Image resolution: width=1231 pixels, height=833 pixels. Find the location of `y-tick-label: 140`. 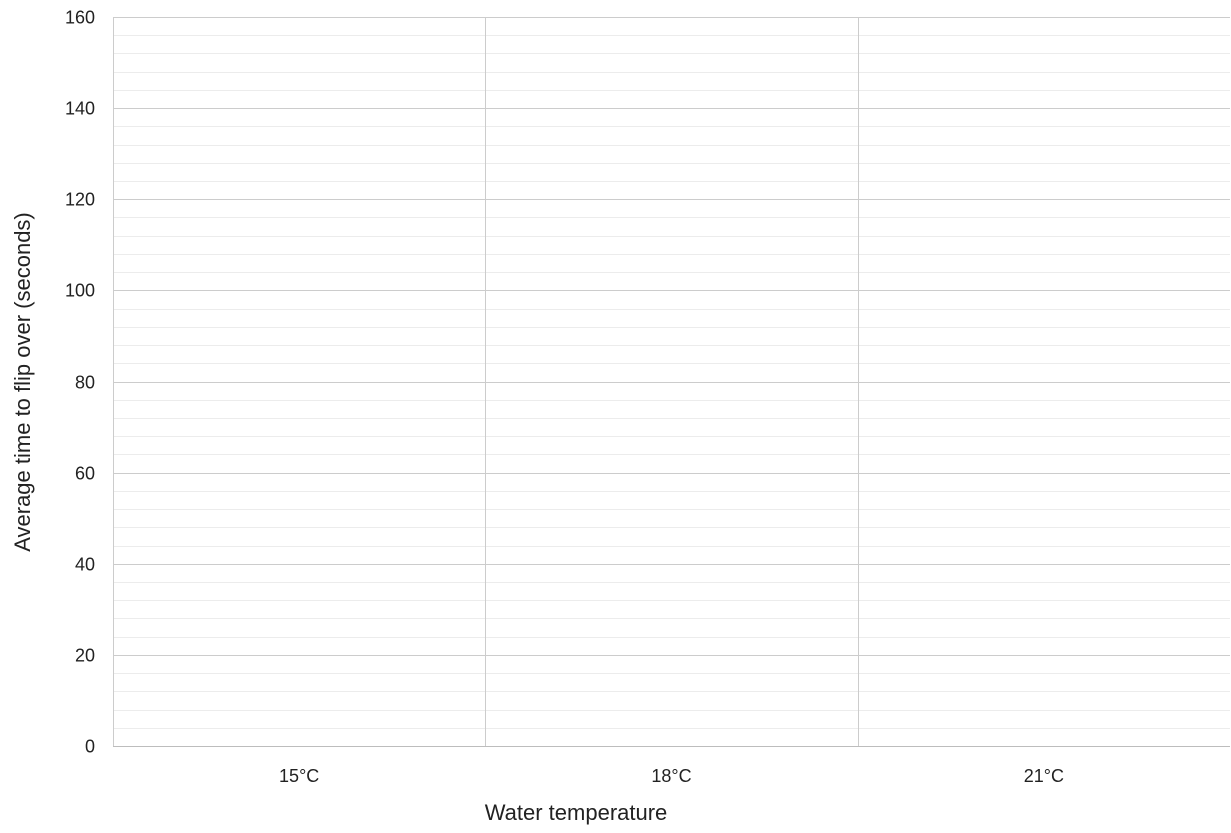

y-tick-label: 140 is located at coordinates (80, 109).